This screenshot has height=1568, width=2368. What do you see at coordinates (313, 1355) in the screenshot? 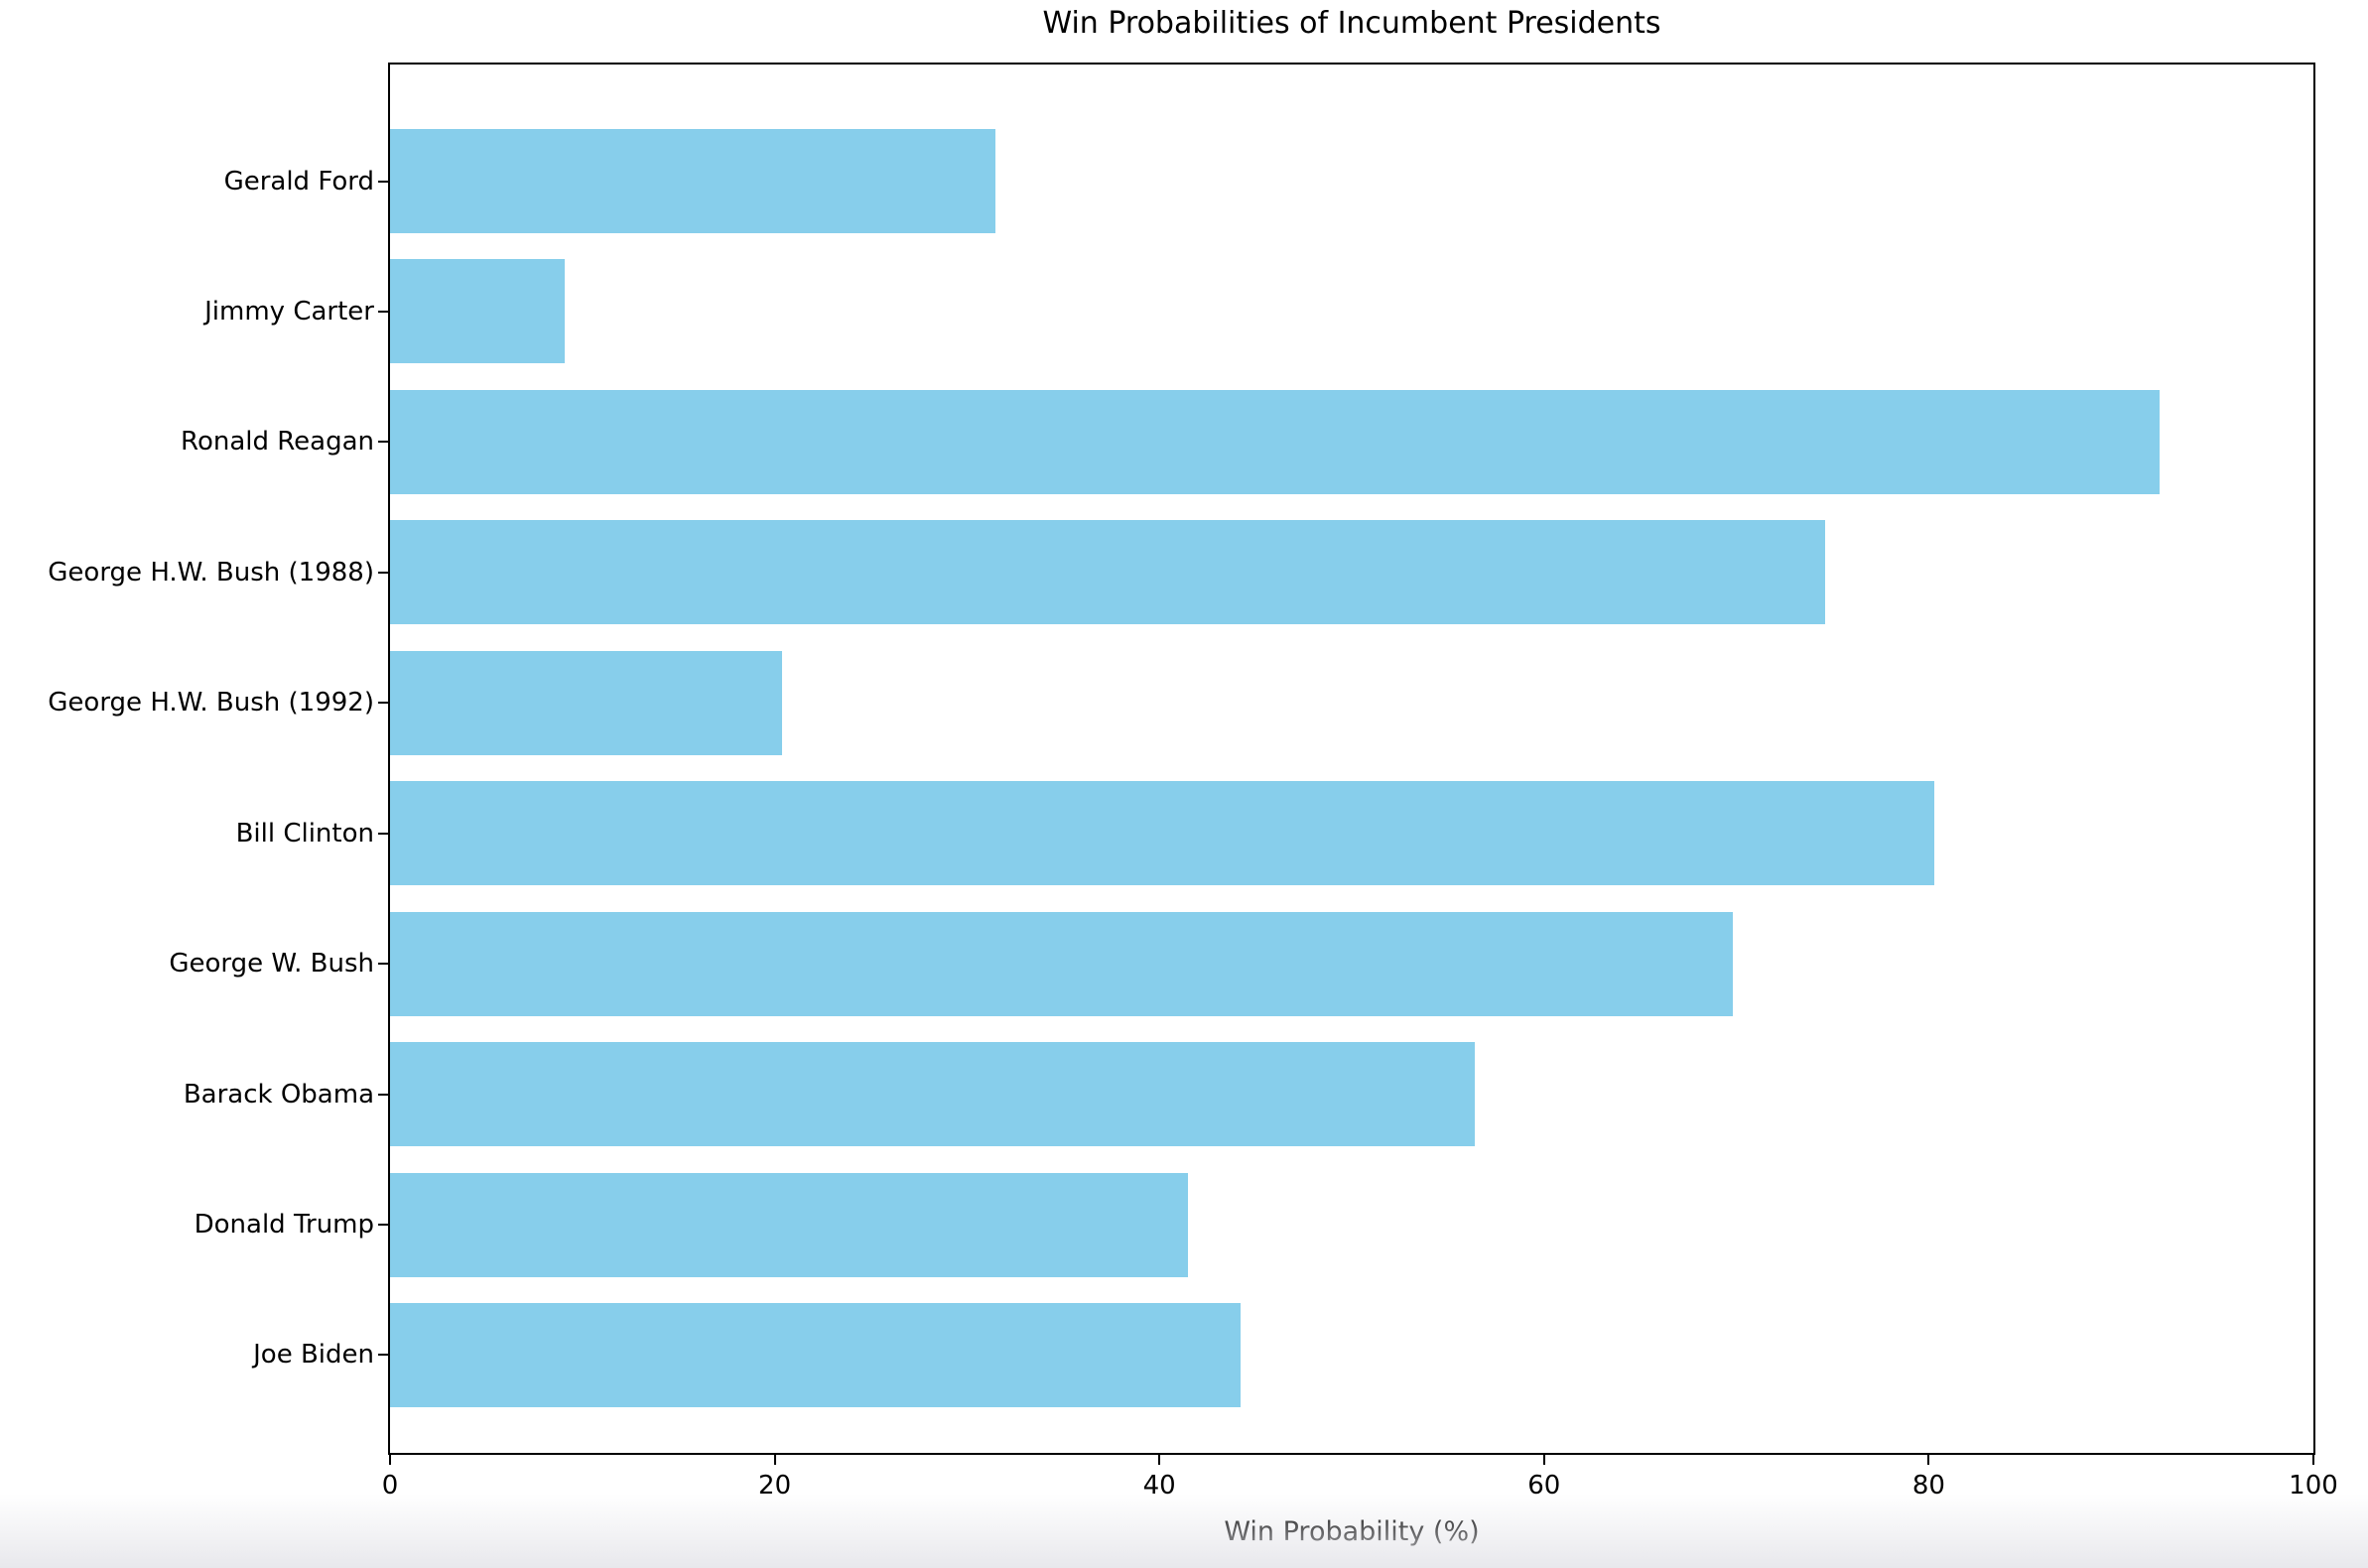
I see `y-tick-label-joe-biden: Joe Biden` at bounding box center [313, 1355].